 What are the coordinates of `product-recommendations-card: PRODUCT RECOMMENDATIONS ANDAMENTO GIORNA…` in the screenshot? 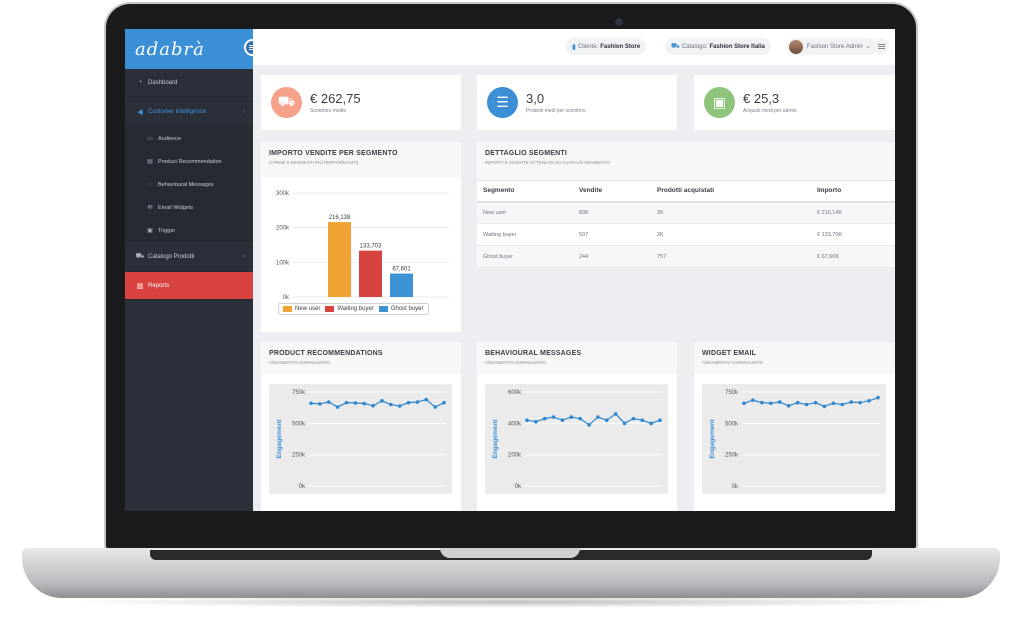 It's located at (361, 426).